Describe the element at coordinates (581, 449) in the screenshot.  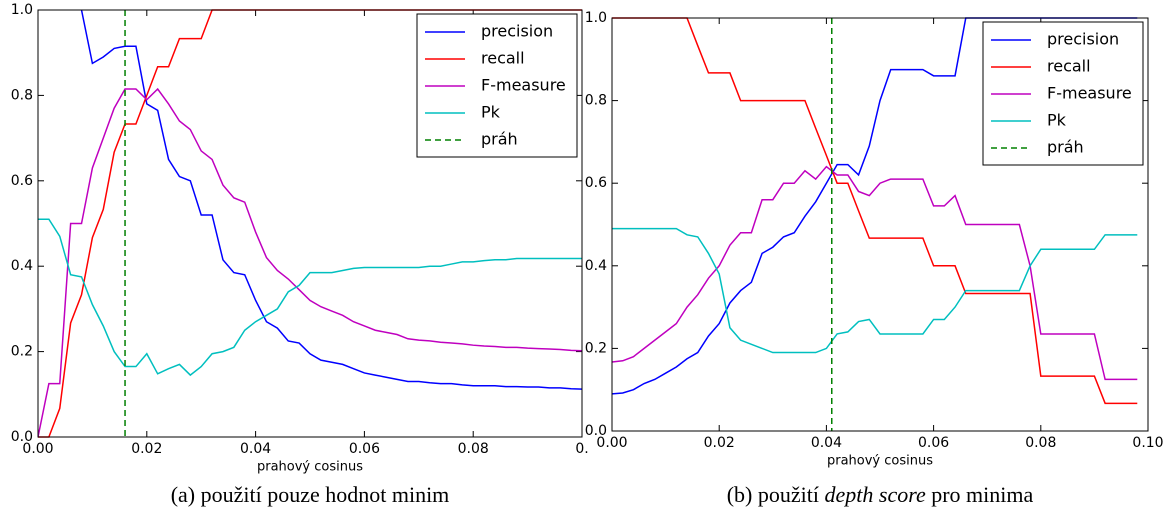
I see `x-tick-label: 0.` at that location.